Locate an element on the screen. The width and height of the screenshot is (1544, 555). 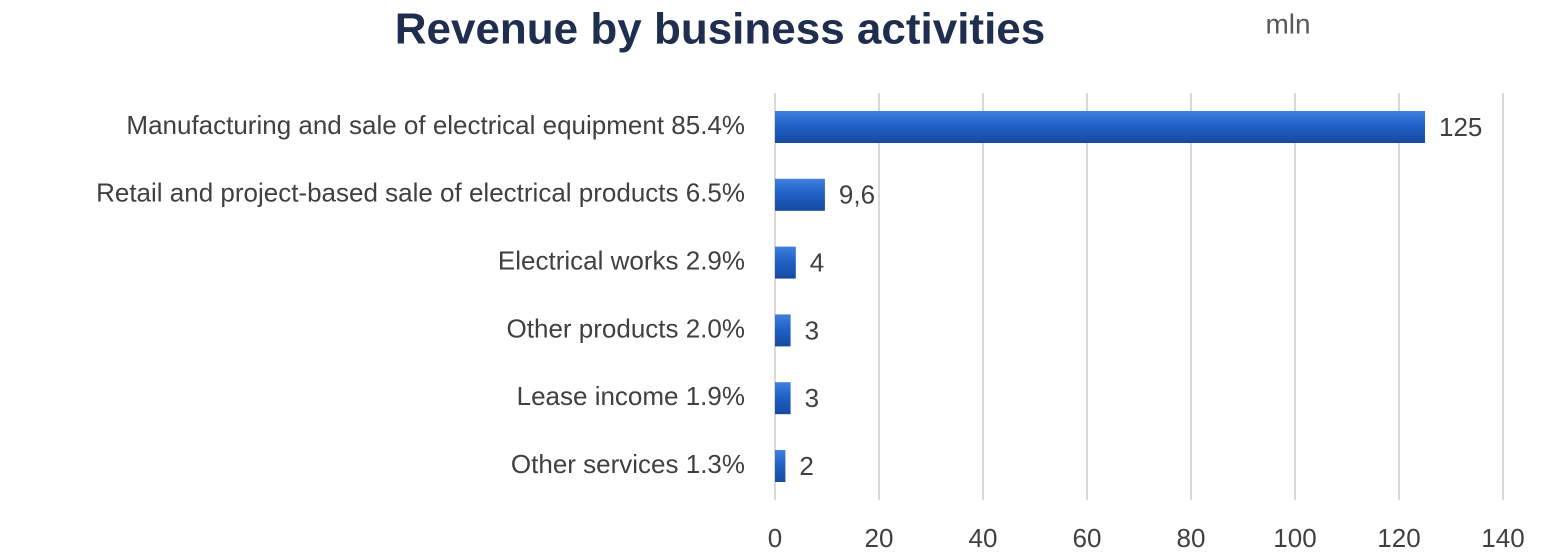
chart-title: Revenue by business activities is located at coordinates (720, 29).